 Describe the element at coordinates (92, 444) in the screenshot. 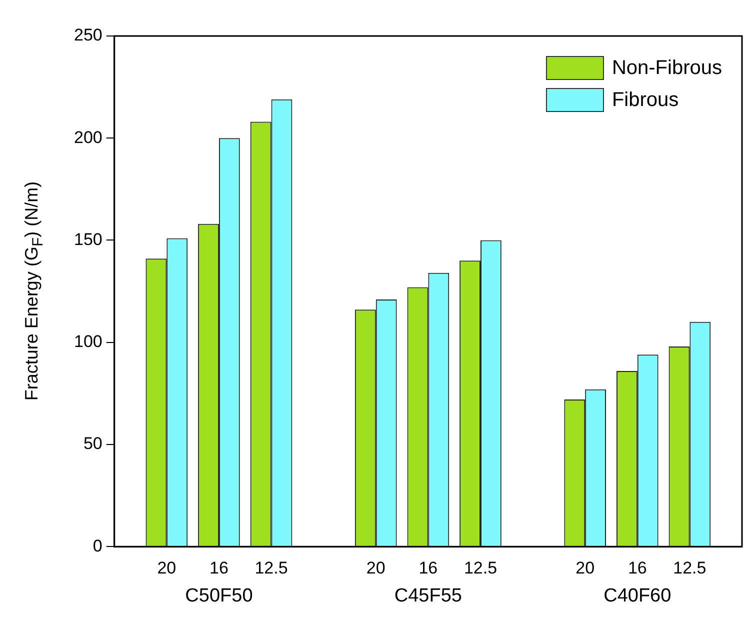

I see `y-tick-label: 50` at that location.